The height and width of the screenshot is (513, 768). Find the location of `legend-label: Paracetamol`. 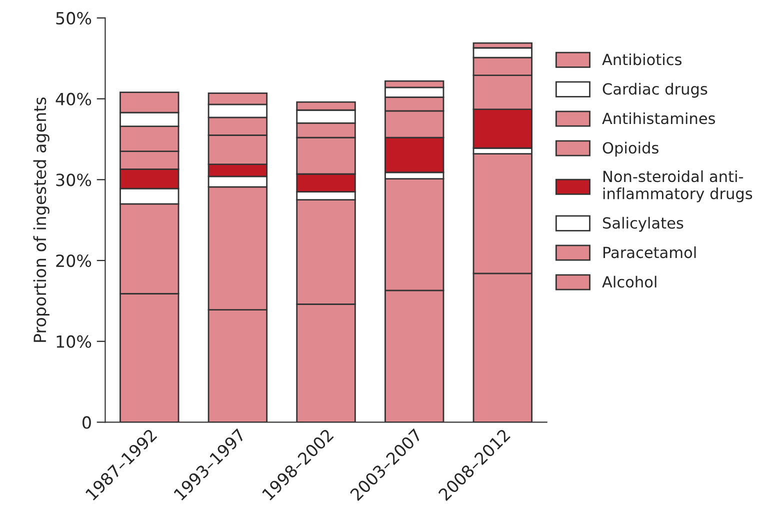

legend-label: Paracetamol is located at coordinates (649, 252).